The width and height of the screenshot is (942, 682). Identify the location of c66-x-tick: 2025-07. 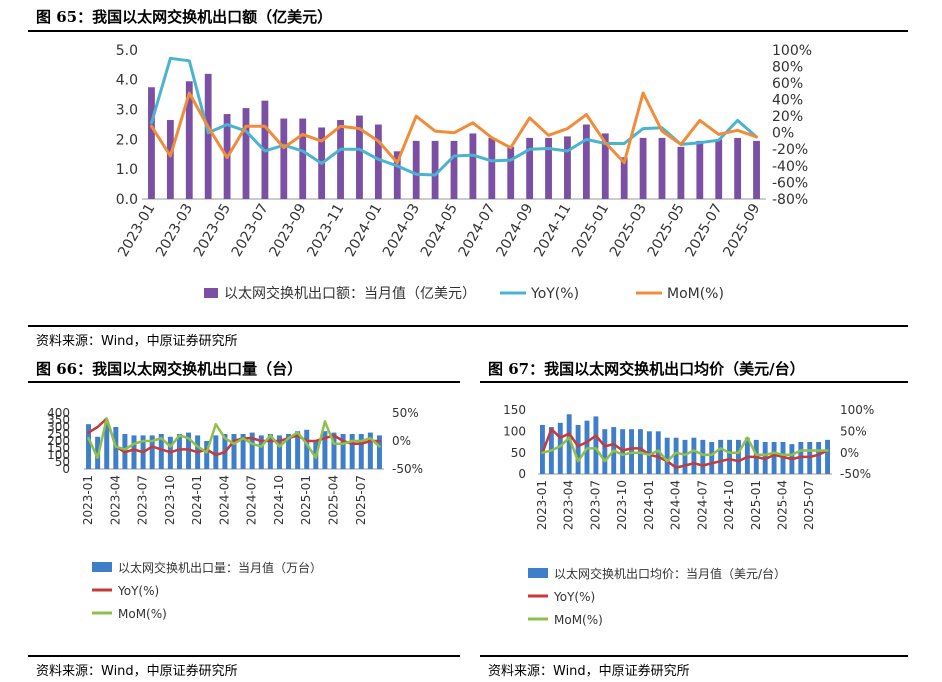
(361, 500).